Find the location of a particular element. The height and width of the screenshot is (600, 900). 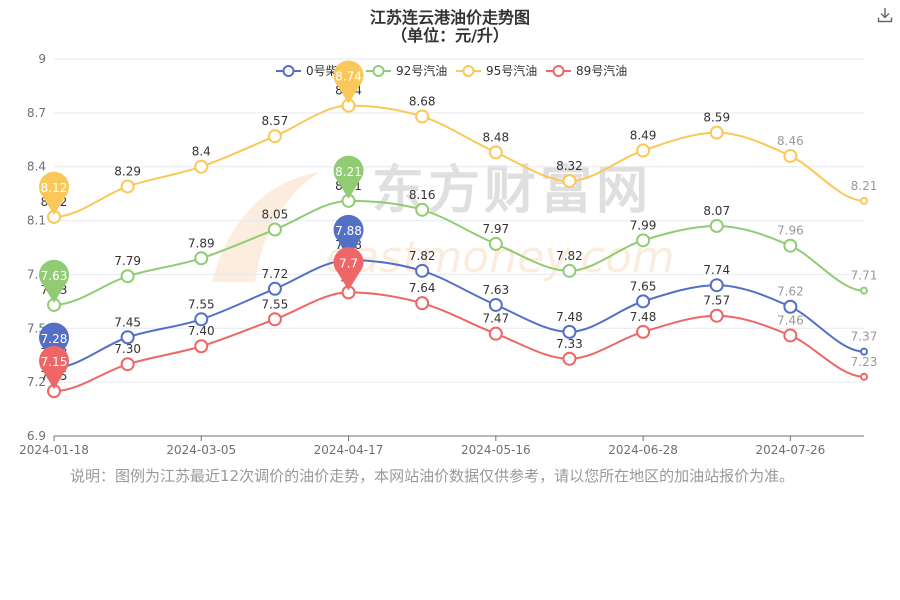

data-label: 7.7 is located at coordinates (348, 277).